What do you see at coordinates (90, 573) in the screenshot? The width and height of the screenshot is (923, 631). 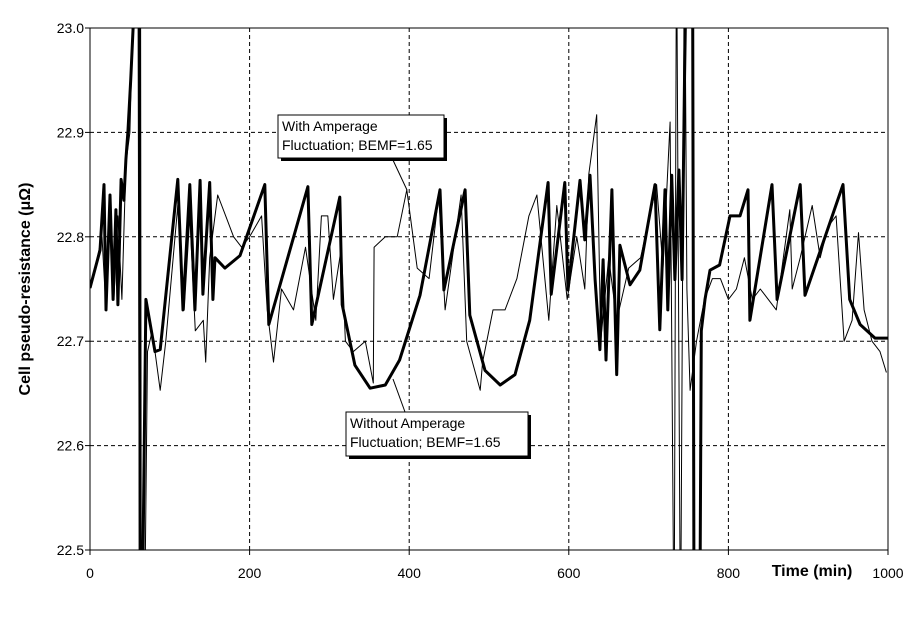 I see `x-tick-label: 0` at bounding box center [90, 573].